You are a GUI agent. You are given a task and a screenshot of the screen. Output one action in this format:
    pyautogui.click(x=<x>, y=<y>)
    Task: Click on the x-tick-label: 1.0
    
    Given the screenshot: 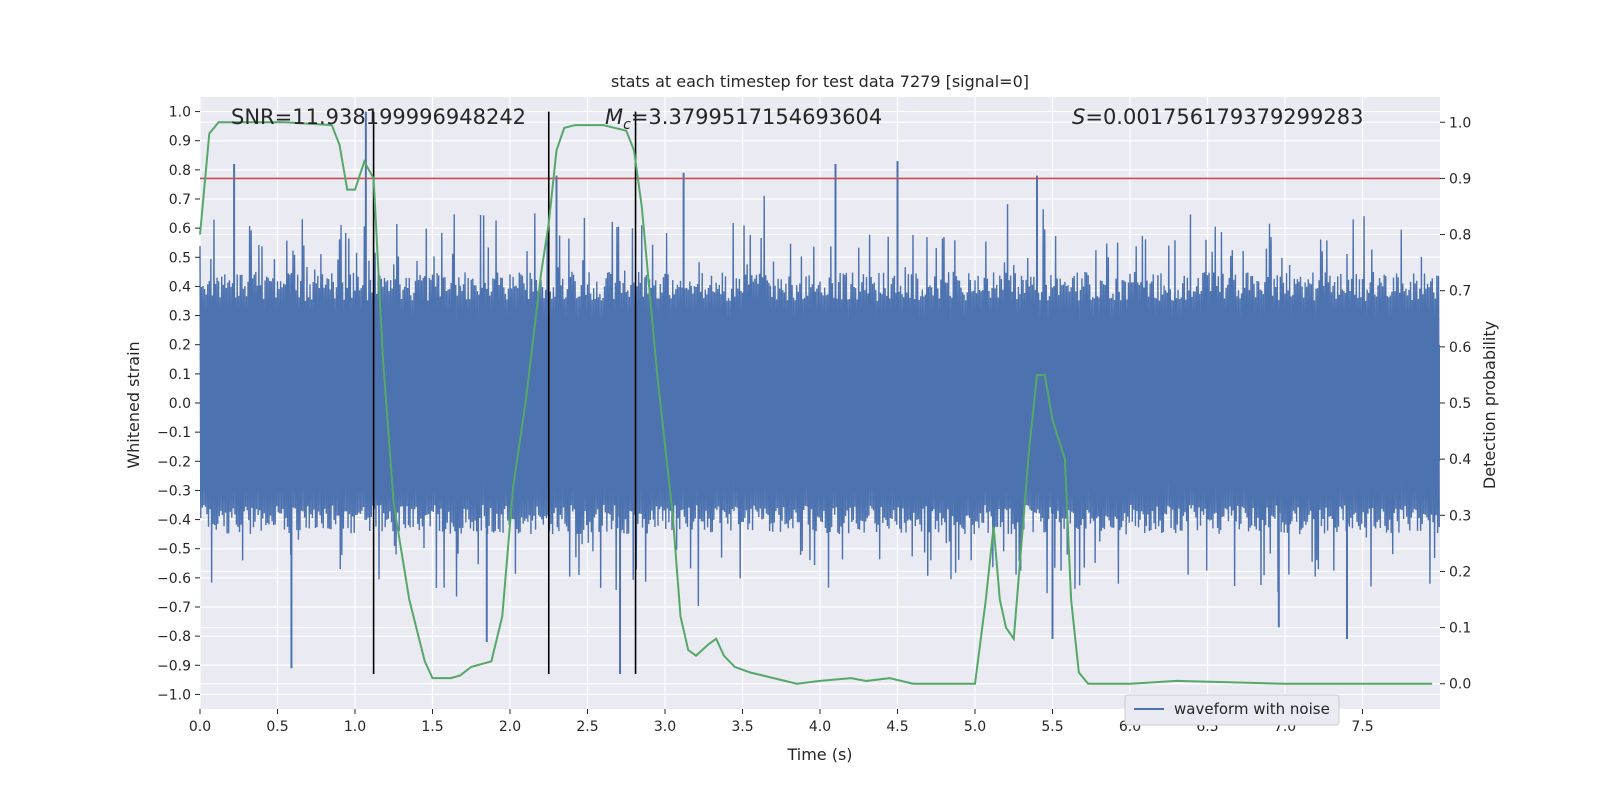 What is the action you would take?
    pyautogui.click(x=355, y=727)
    